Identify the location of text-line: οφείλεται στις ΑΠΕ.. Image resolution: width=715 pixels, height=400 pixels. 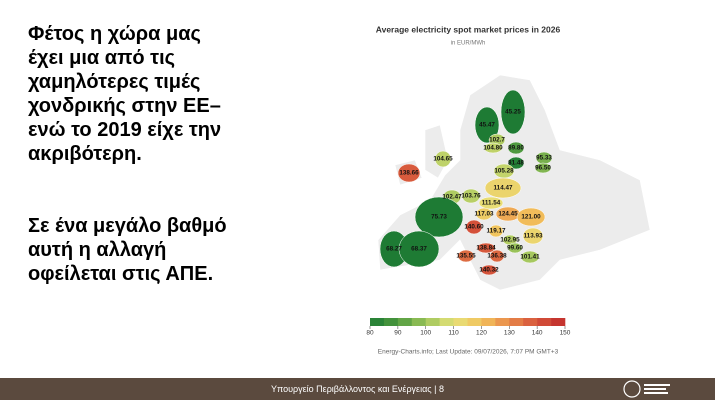
(121, 274).